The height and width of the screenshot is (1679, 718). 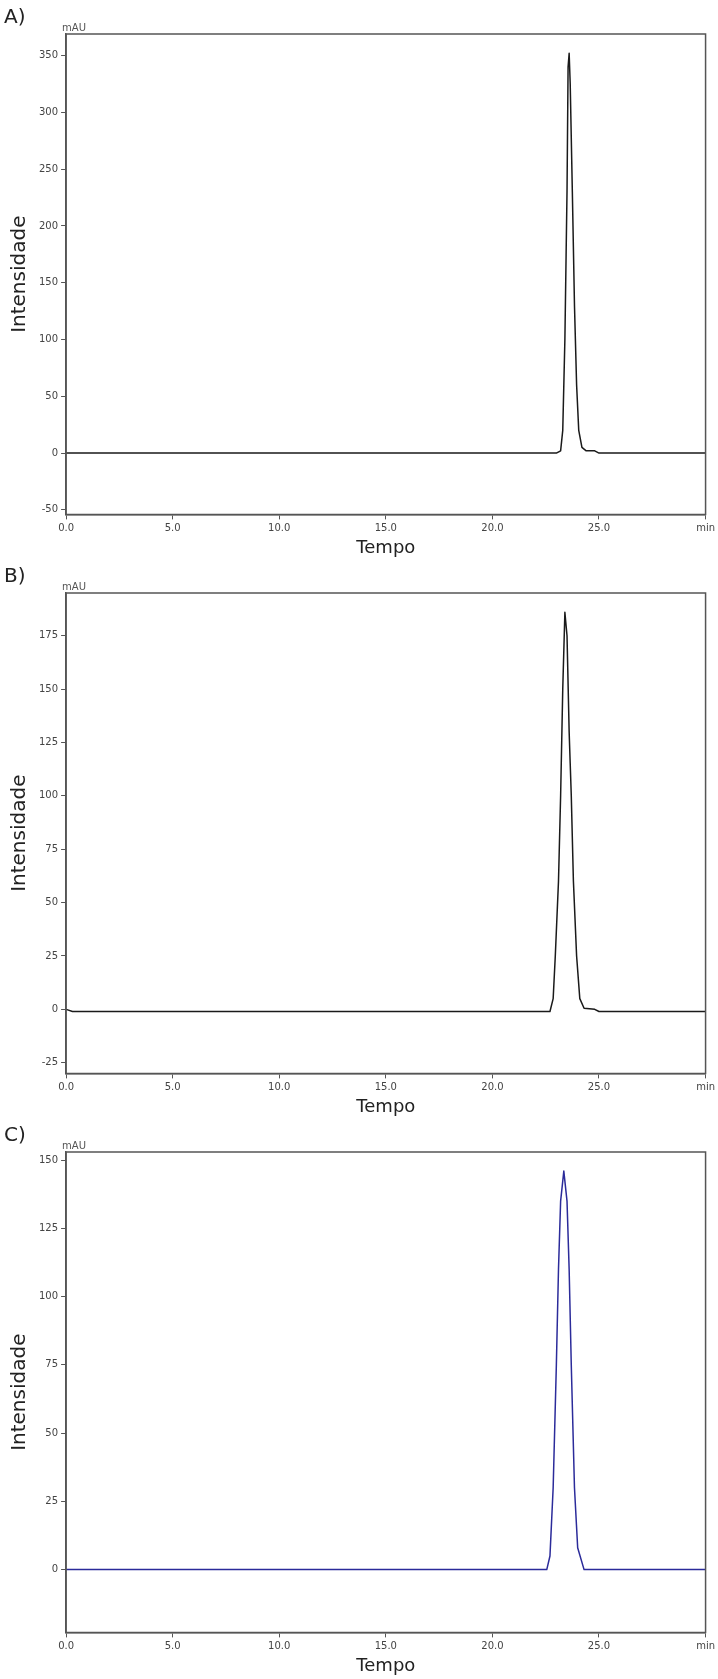 I want to click on y-tick-label: -25, so click(x=50, y=1062).